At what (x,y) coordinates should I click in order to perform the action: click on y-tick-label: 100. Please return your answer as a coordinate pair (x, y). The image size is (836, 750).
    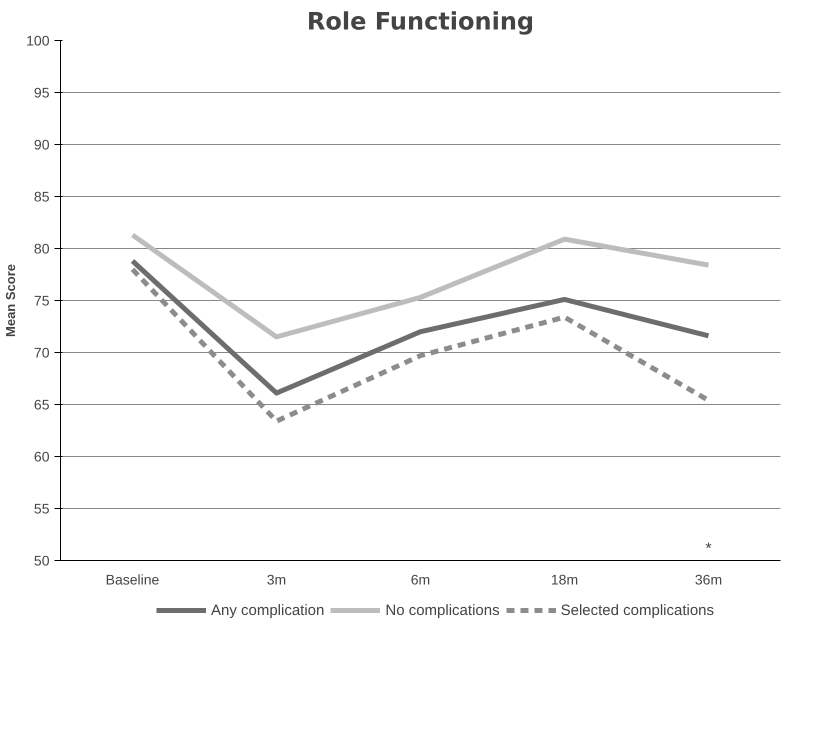
    Looking at the image, I should click on (38, 40).